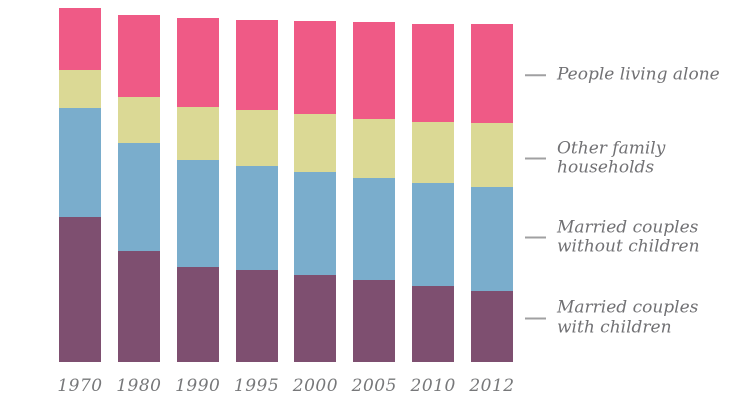 The height and width of the screenshot is (412, 733). What do you see at coordinates (138, 197) in the screenshot?
I see `bar-1980-segment-married-couples-without-children` at bounding box center [138, 197].